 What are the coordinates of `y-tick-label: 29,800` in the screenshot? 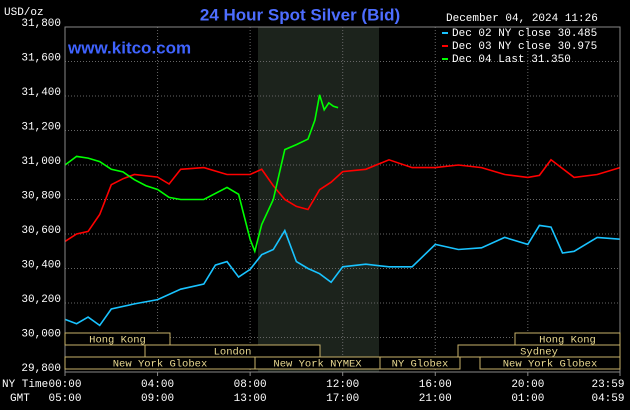 It's located at (41, 369).